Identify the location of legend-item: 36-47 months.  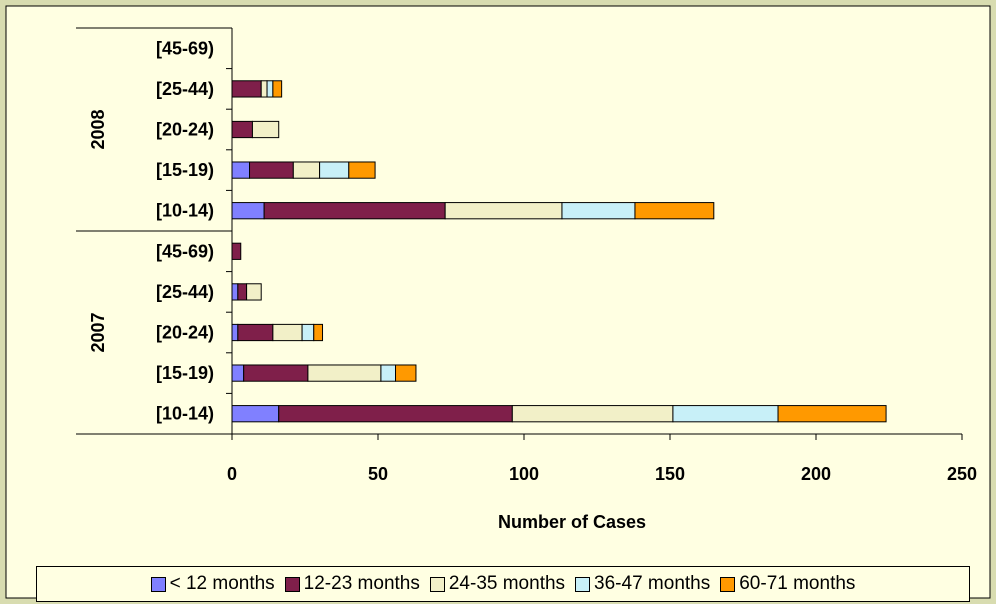
(642, 584).